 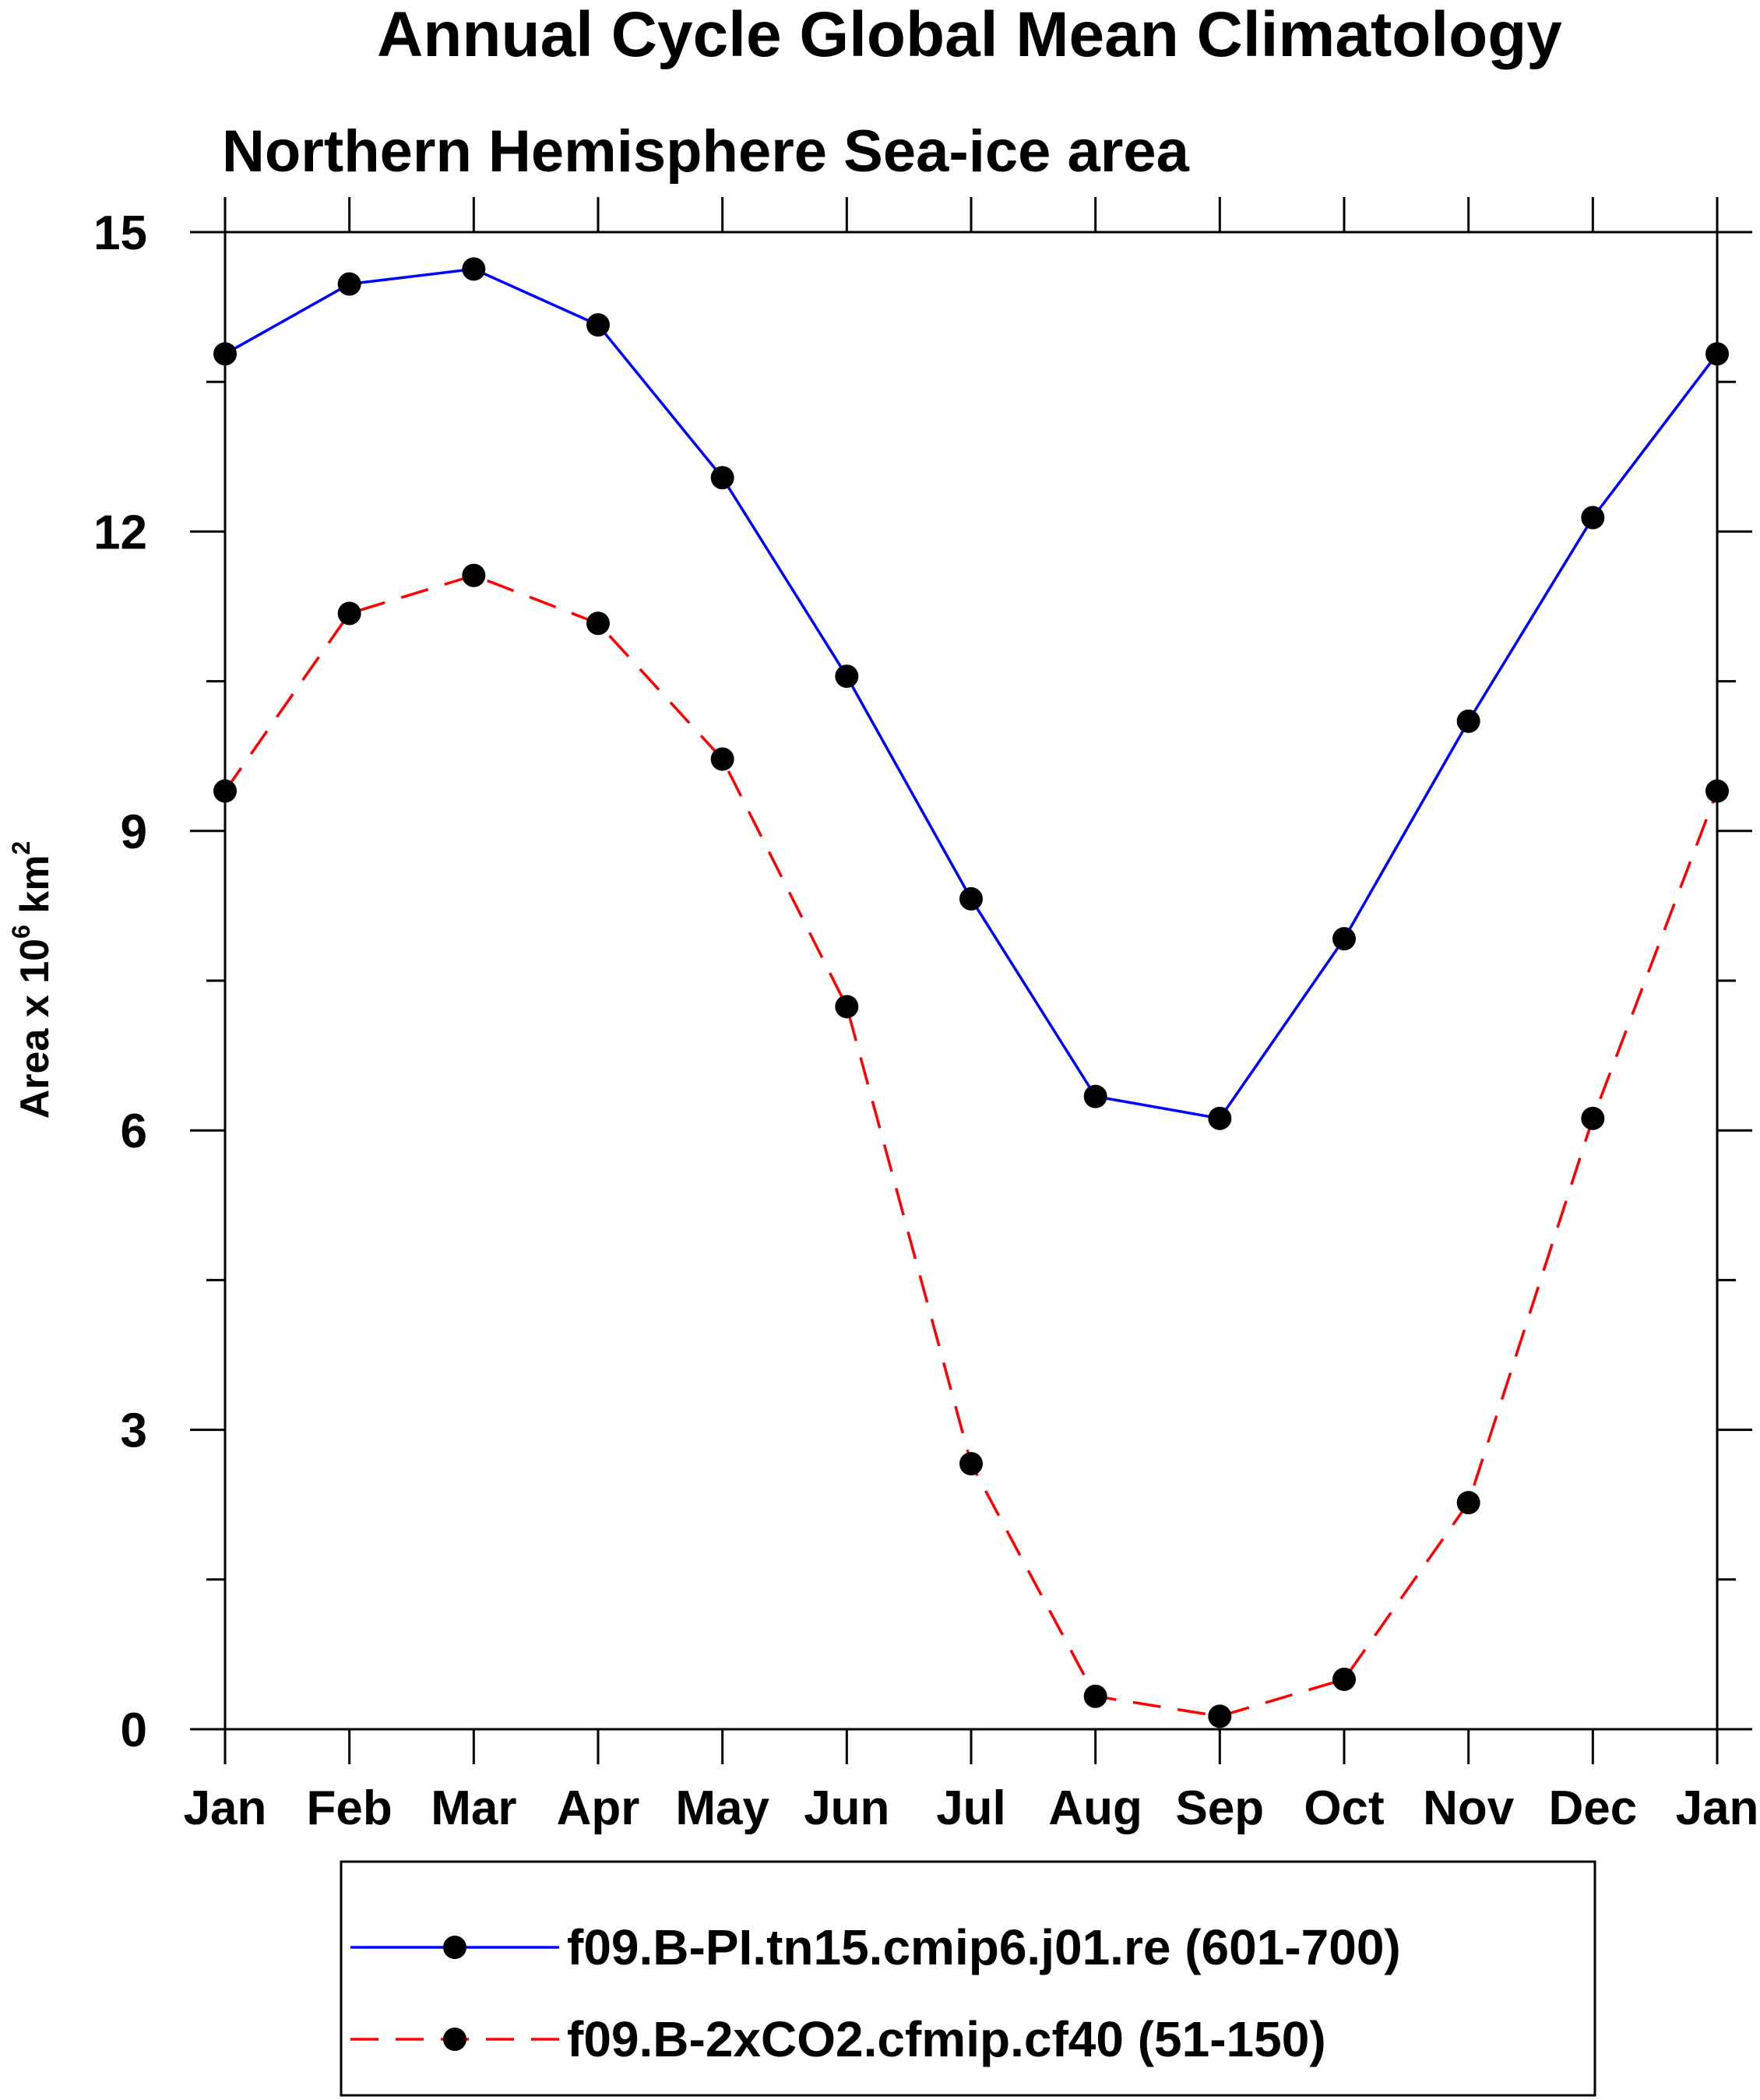 I want to click on y-tick-label: 3, so click(x=134, y=1431).